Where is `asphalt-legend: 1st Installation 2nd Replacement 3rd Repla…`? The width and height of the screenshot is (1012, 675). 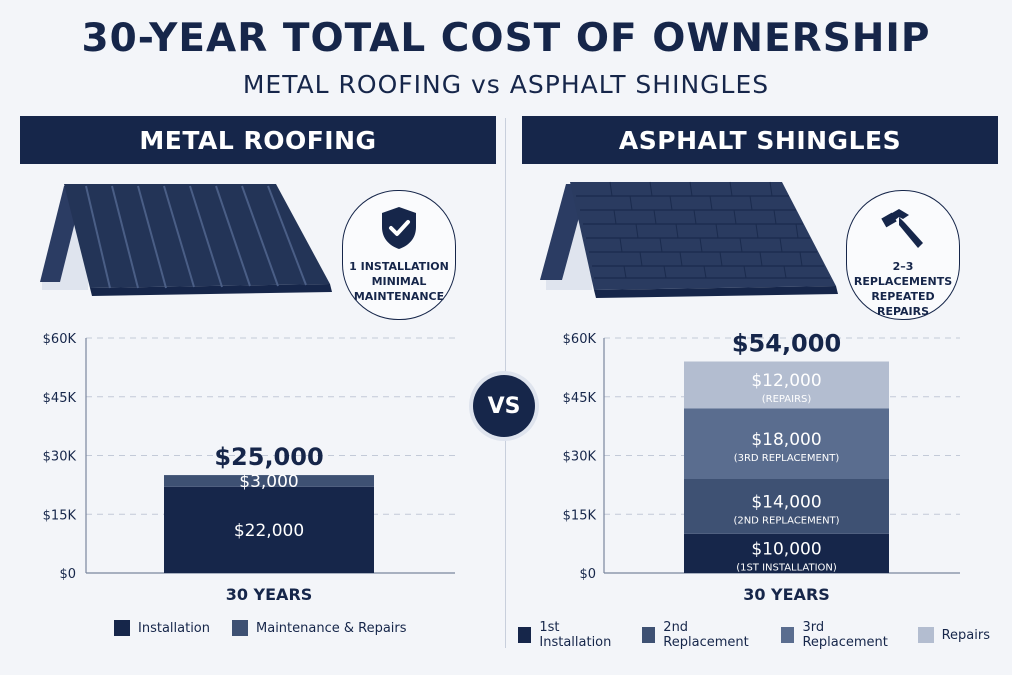
asphalt-legend: 1st Installation 2nd Replacement 3rd Repla… is located at coordinates (765, 635).